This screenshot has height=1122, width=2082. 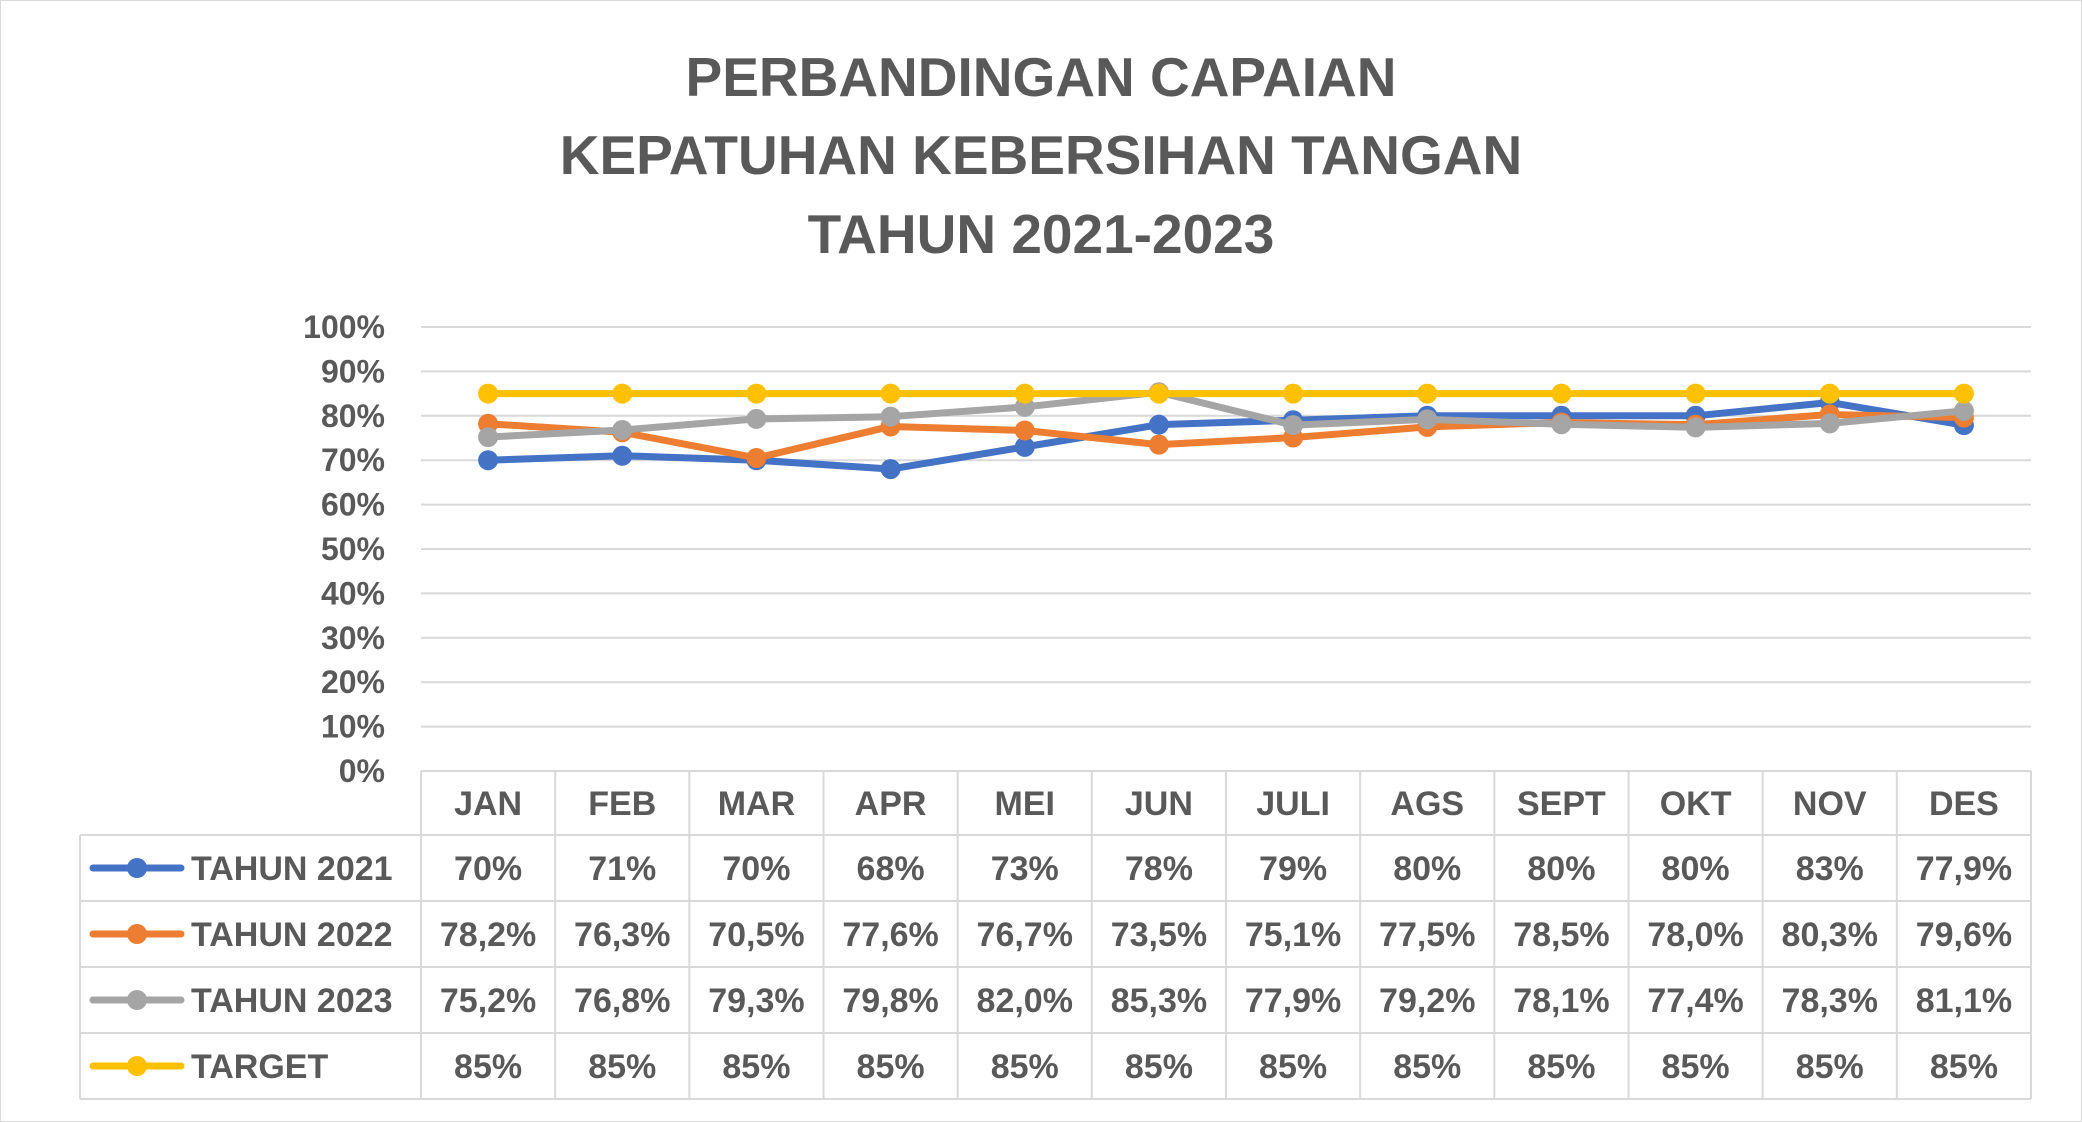 I want to click on y-tick-label: 40%, so click(x=353, y=593).